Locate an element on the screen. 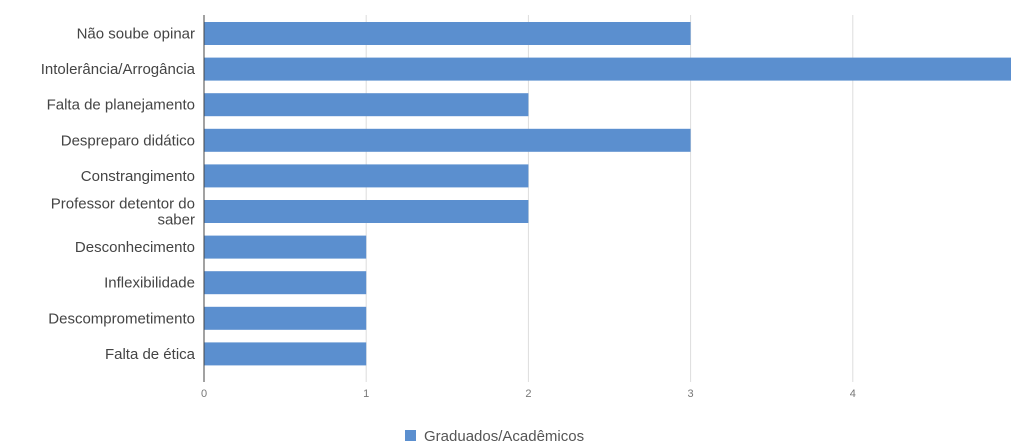 The height and width of the screenshot is (443, 1011). legend: Graduados/Acadêmicos is located at coordinates (494, 435).